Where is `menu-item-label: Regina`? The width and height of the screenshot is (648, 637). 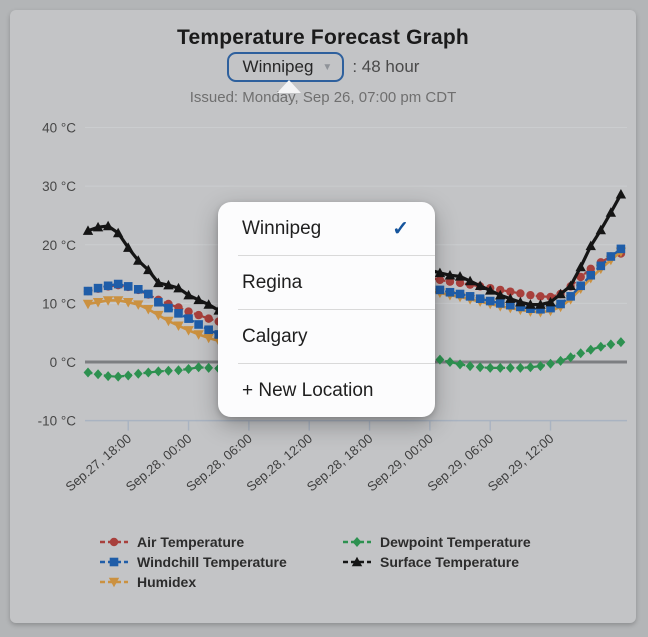 menu-item-label: Regina is located at coordinates (272, 282).